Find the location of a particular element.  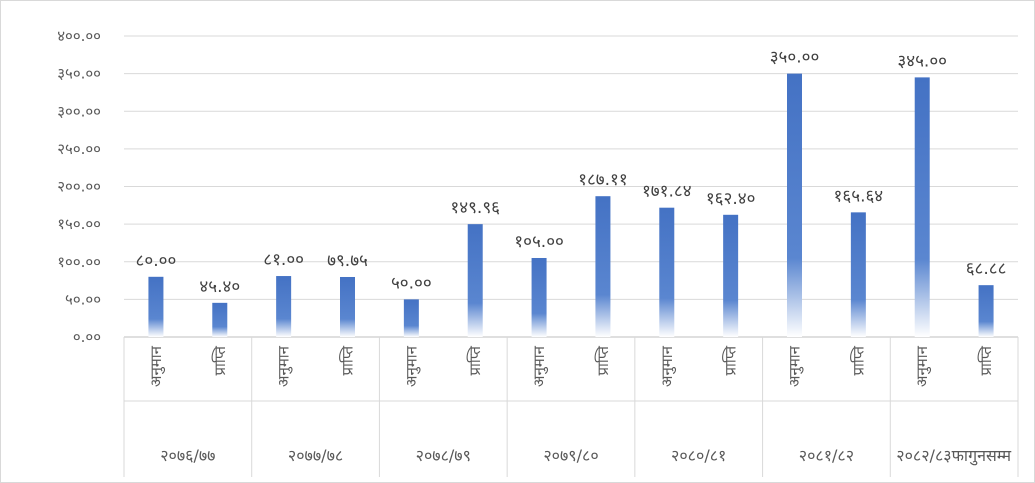

data-label: १६५.६४ is located at coordinates (859, 196).